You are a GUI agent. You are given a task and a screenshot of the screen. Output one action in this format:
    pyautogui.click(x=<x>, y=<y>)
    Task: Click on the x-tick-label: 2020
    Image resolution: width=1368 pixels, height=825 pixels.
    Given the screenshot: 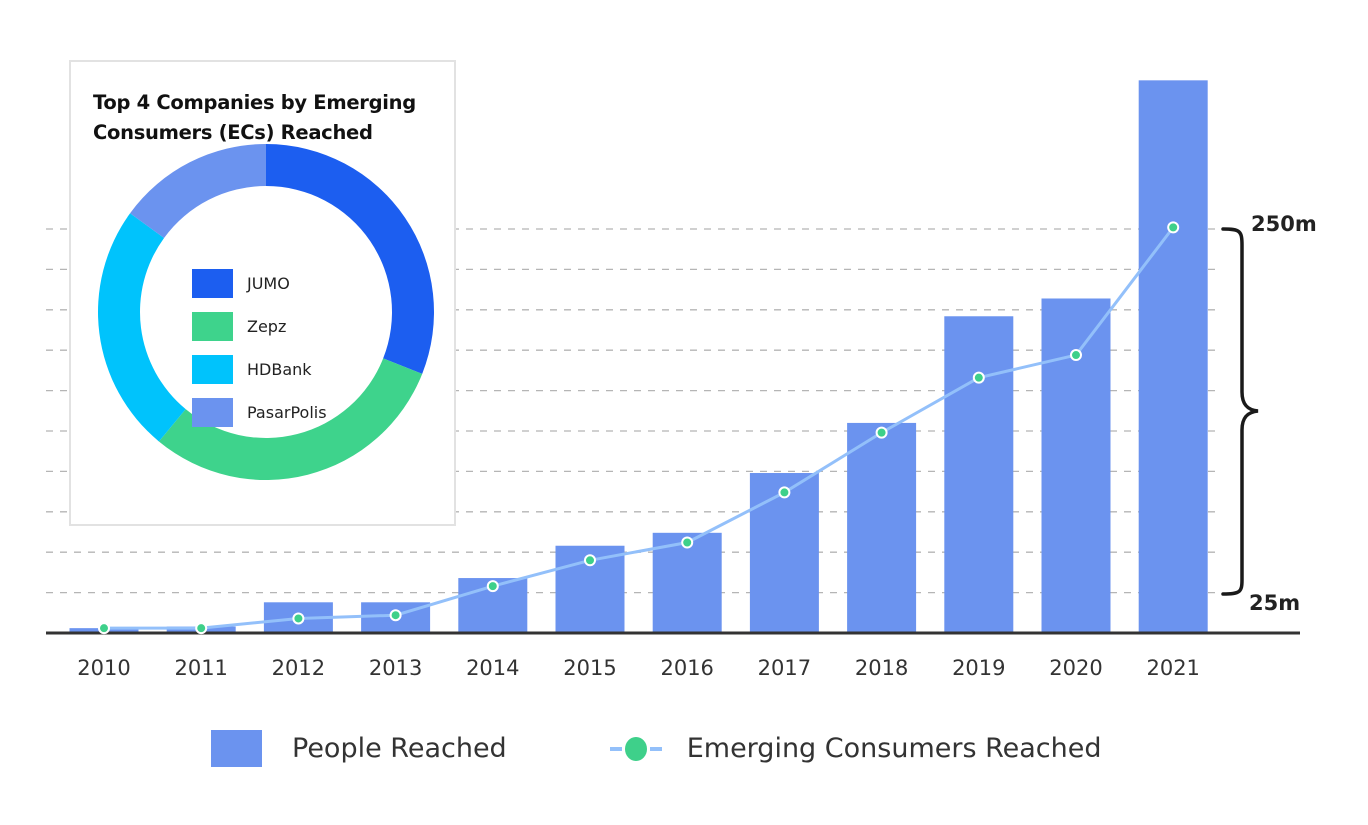 What is the action you would take?
    pyautogui.click(x=1075, y=668)
    